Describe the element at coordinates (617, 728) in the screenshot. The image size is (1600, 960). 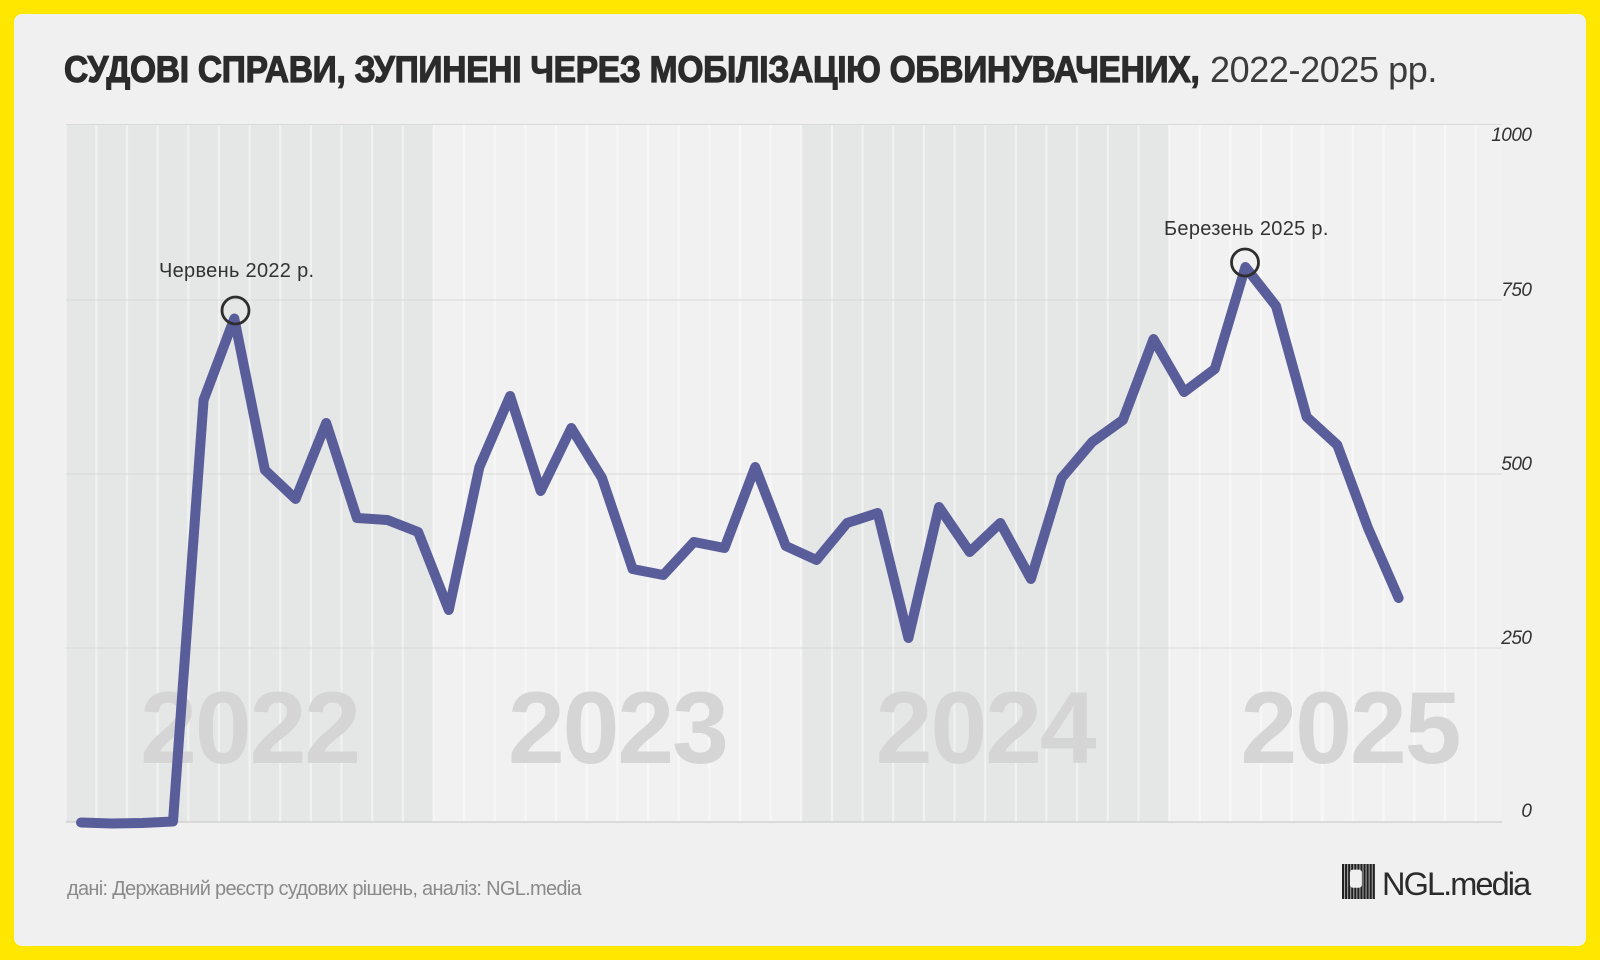
I see `svg-text: 2023` at that location.